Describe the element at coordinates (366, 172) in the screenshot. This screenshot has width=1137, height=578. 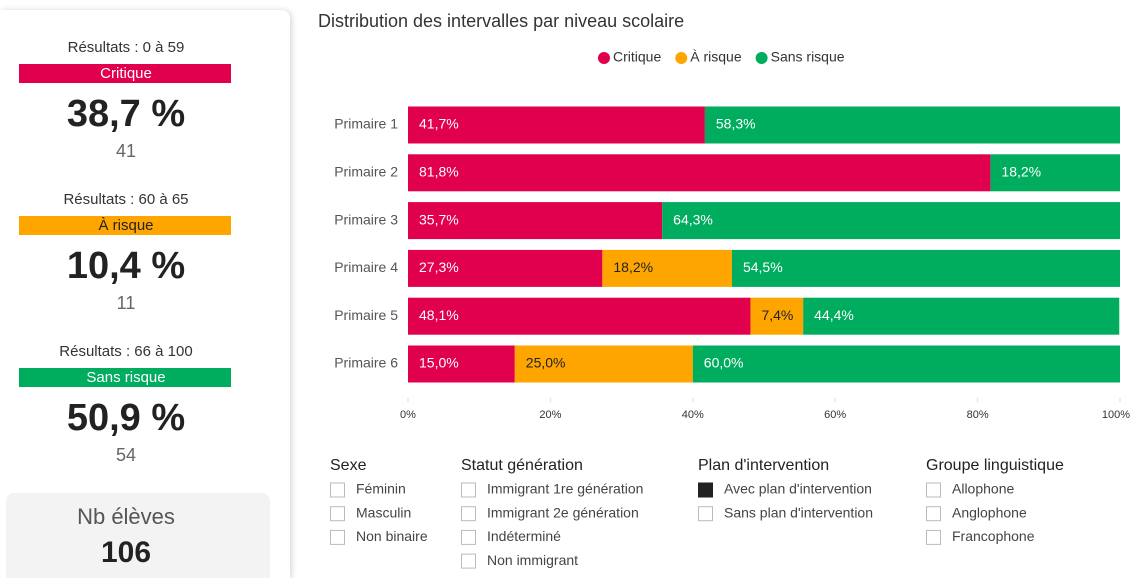
I see `category-label: Primaire 2` at that location.